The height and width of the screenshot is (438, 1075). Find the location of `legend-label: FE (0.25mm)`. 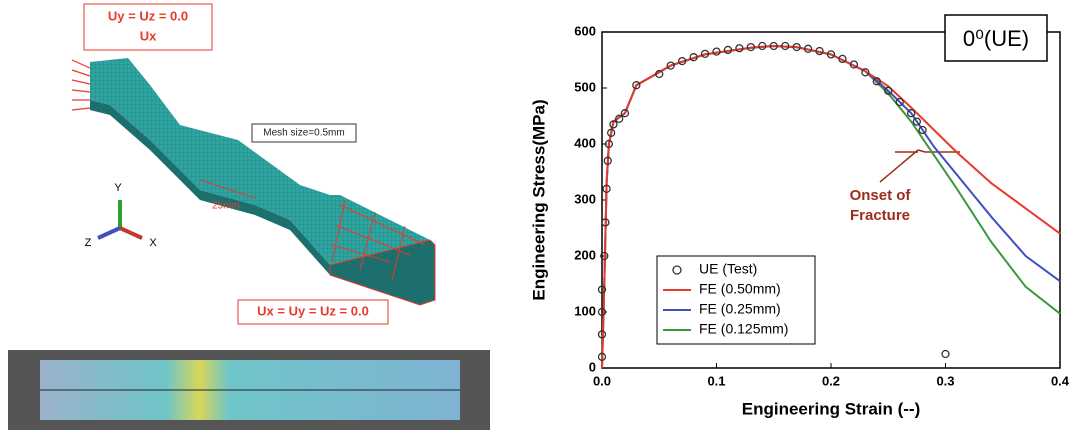

legend-label: FE (0.25mm) is located at coordinates (740, 309).